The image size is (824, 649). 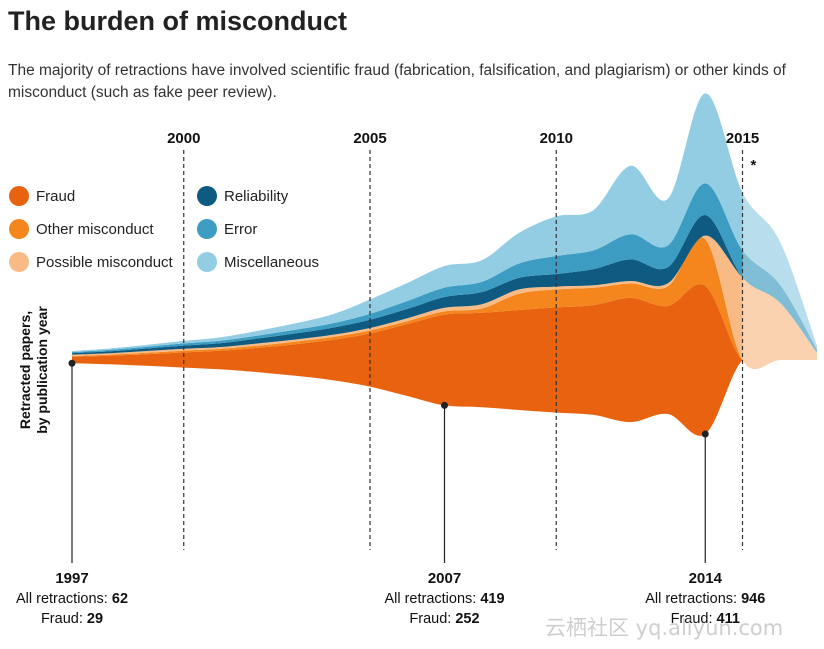 I want to click on annotation-year-2014: 2014, so click(x=706, y=578).